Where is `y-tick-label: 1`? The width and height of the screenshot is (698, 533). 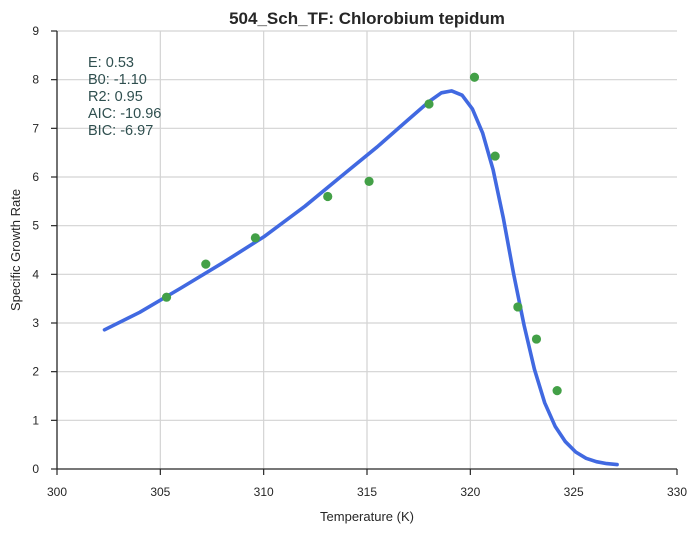 y-tick-label: 1 is located at coordinates (35, 420).